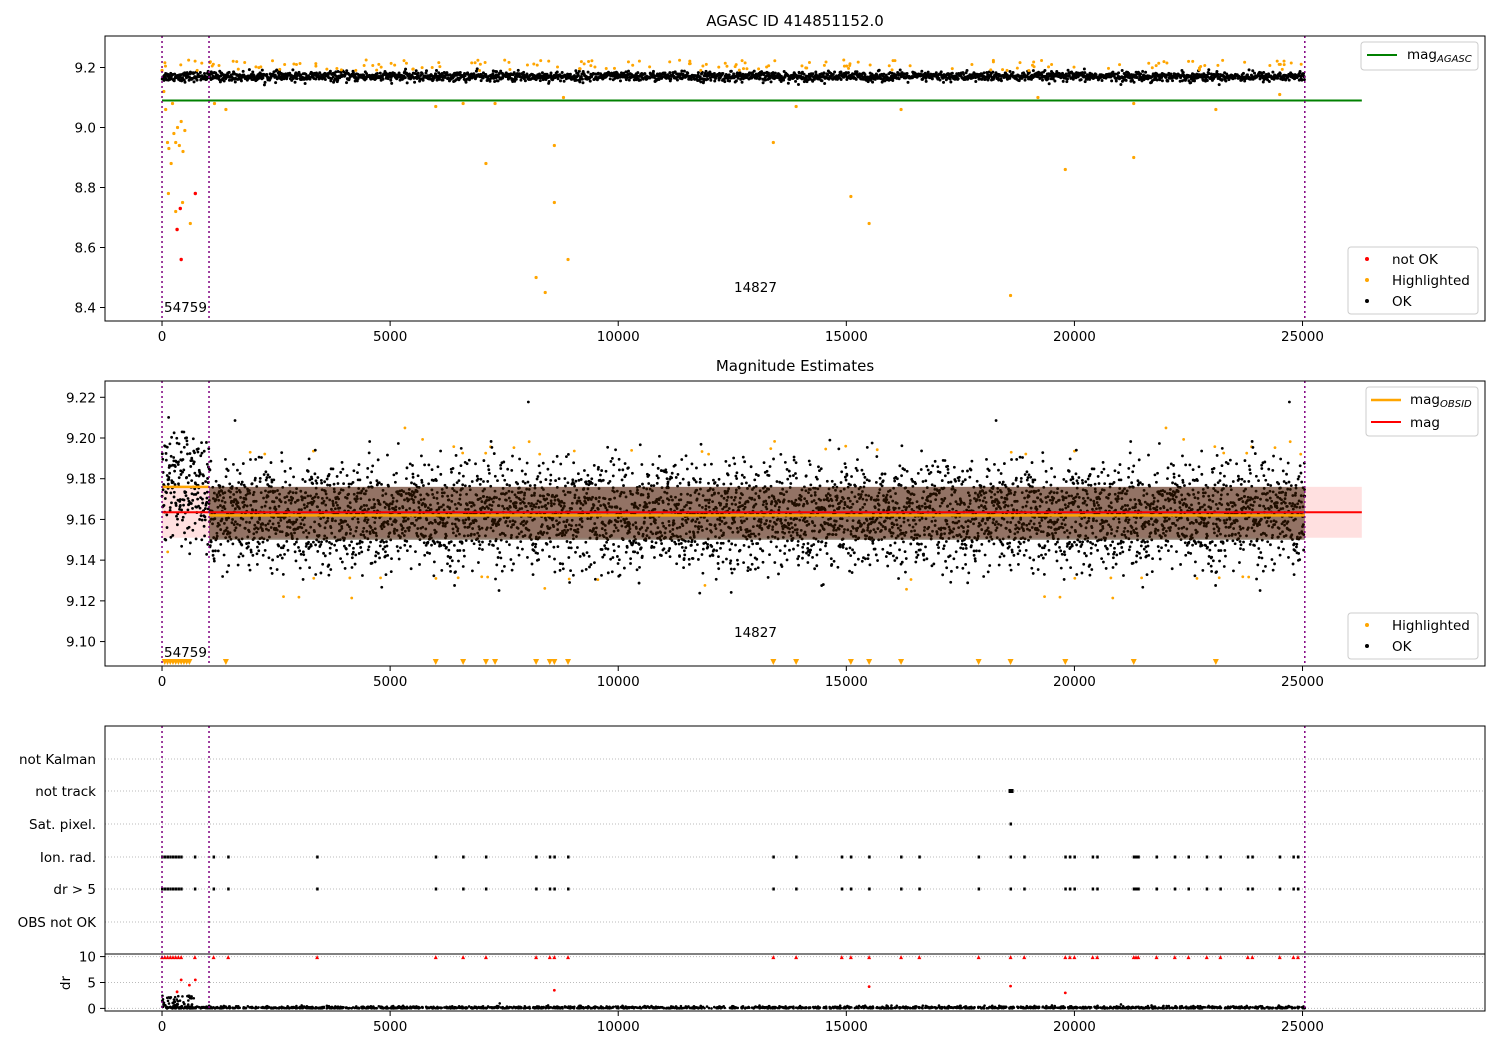 Image resolution: width=1500 pixels, height=1050 pixels. What do you see at coordinates (1413, 280) in the screenshot?
I see `panel1-legend-bottom: not OK Highlighted OK` at bounding box center [1413, 280].